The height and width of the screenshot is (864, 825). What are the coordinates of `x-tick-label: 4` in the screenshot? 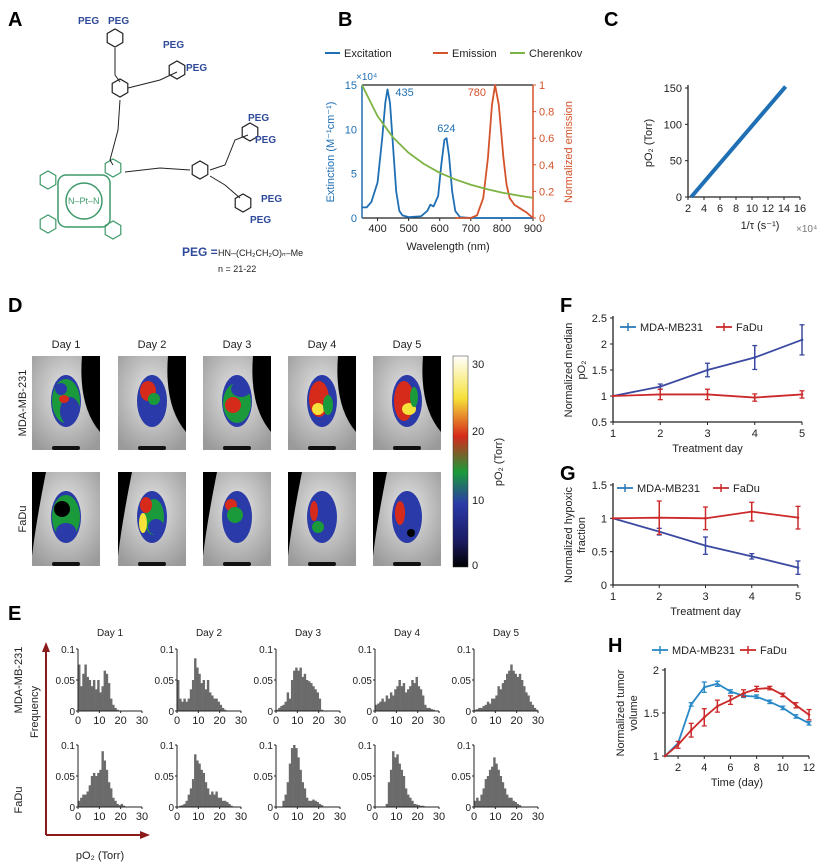 It's located at (752, 597).